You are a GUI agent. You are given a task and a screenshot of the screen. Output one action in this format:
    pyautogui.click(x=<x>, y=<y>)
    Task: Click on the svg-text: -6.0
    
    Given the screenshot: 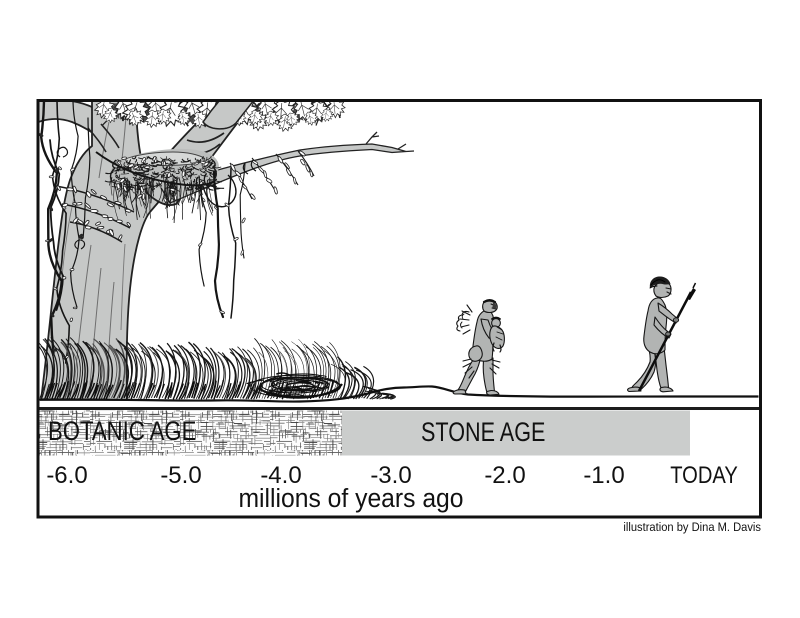 What is the action you would take?
    pyautogui.click(x=66, y=475)
    